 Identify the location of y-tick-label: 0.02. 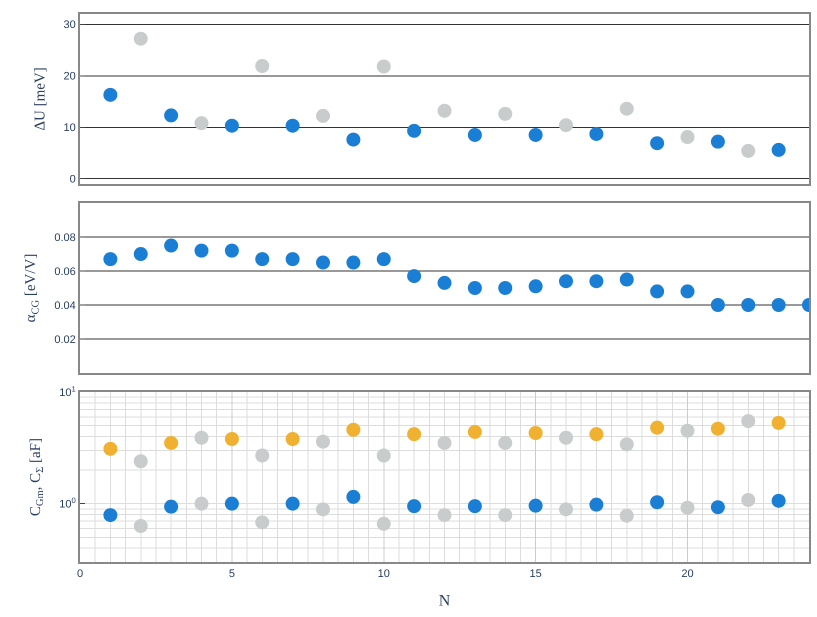
(65, 340).